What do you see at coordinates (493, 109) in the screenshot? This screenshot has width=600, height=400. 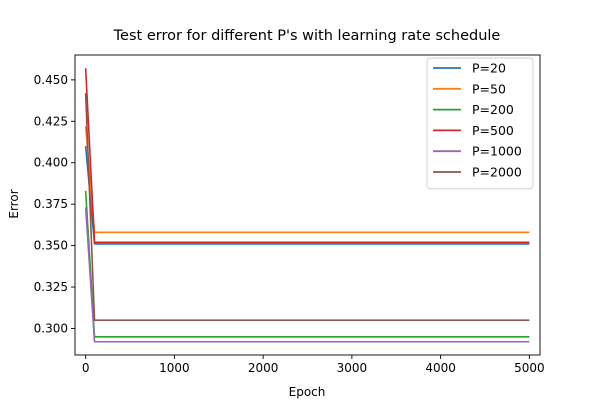 I see `legend-label-p-200: P=200` at bounding box center [493, 109].